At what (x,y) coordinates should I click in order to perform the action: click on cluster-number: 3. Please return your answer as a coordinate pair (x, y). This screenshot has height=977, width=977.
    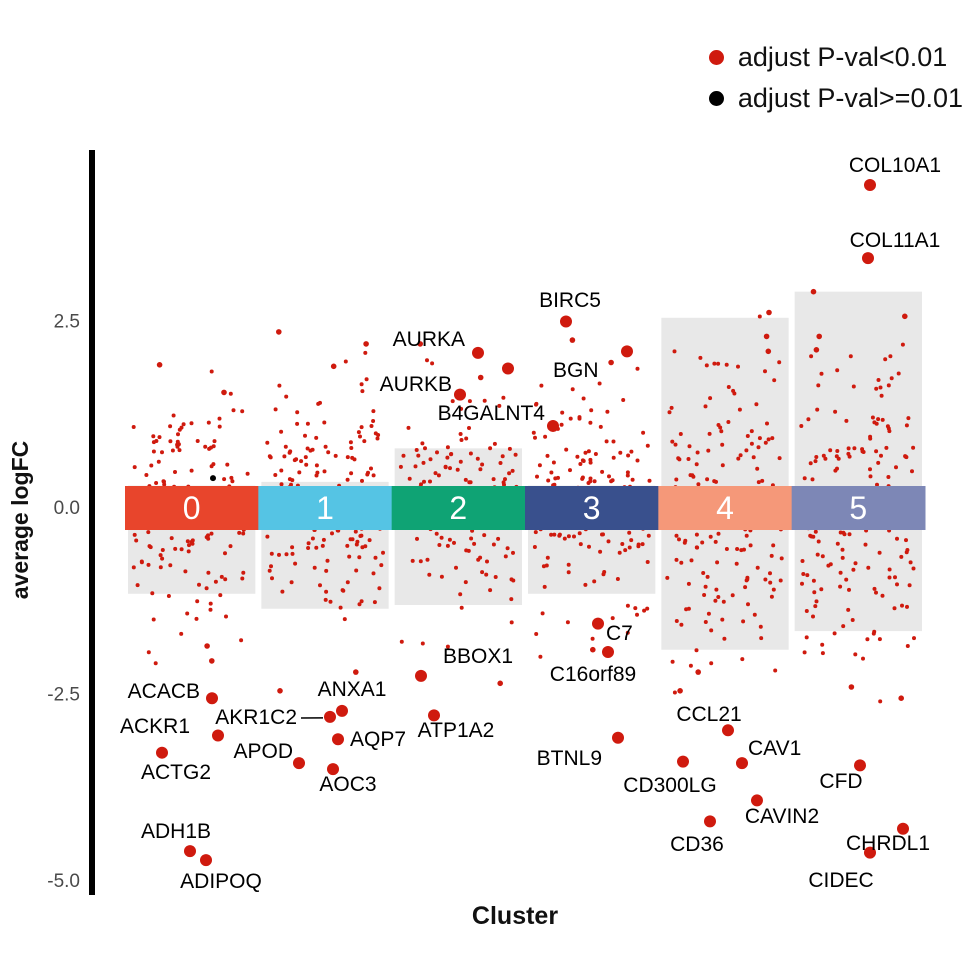
    Looking at the image, I should click on (592, 508).